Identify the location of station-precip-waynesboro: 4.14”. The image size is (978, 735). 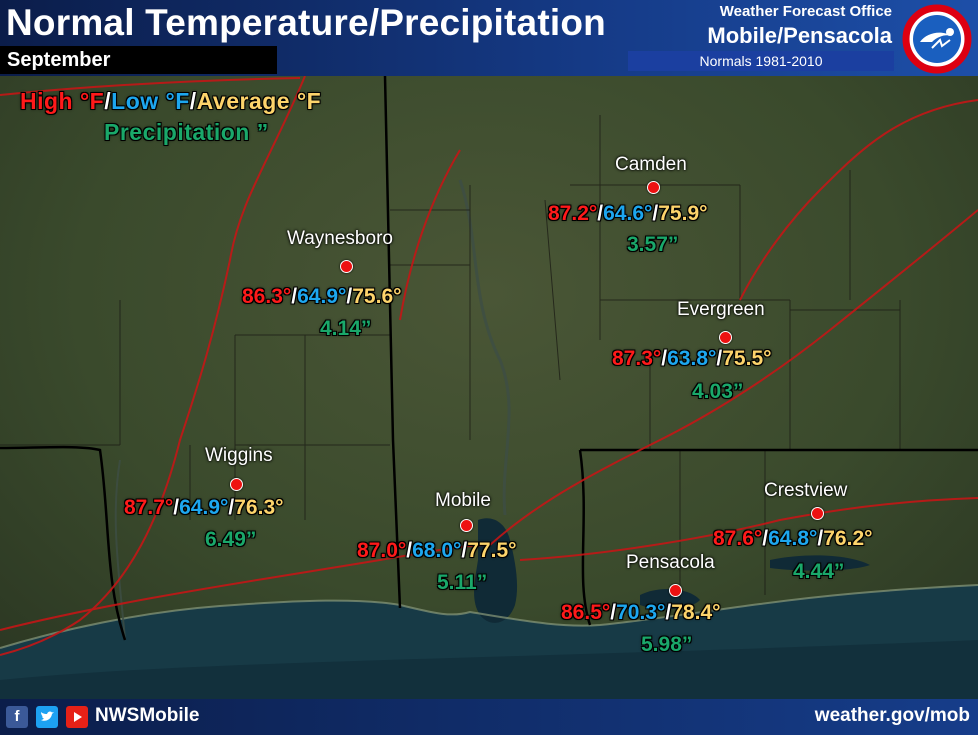
(346, 328).